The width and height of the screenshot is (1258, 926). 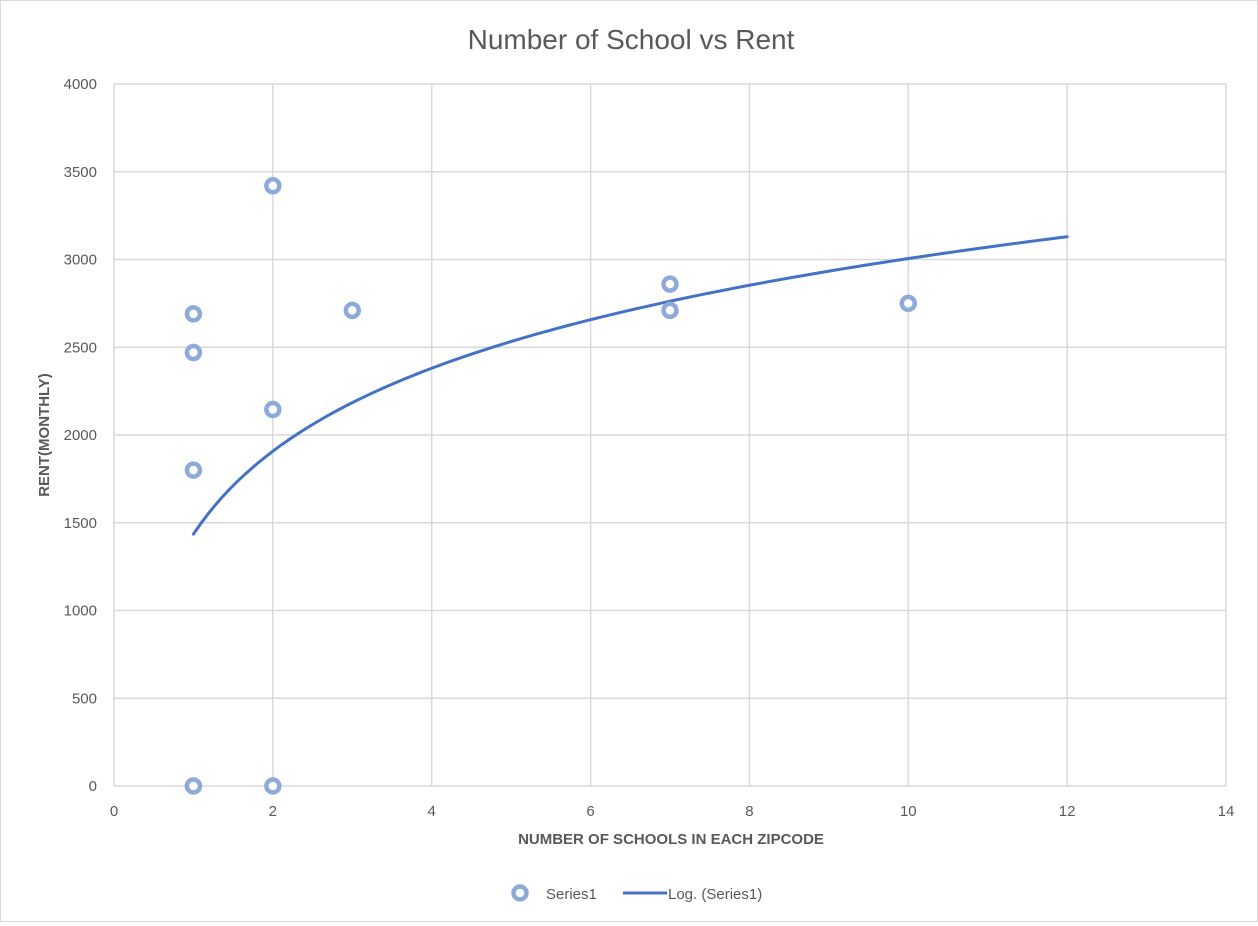 What do you see at coordinates (671, 839) in the screenshot?
I see `x-axis-title: NUMBER OF SCHOOLS IN EACH ZIPCODE` at bounding box center [671, 839].